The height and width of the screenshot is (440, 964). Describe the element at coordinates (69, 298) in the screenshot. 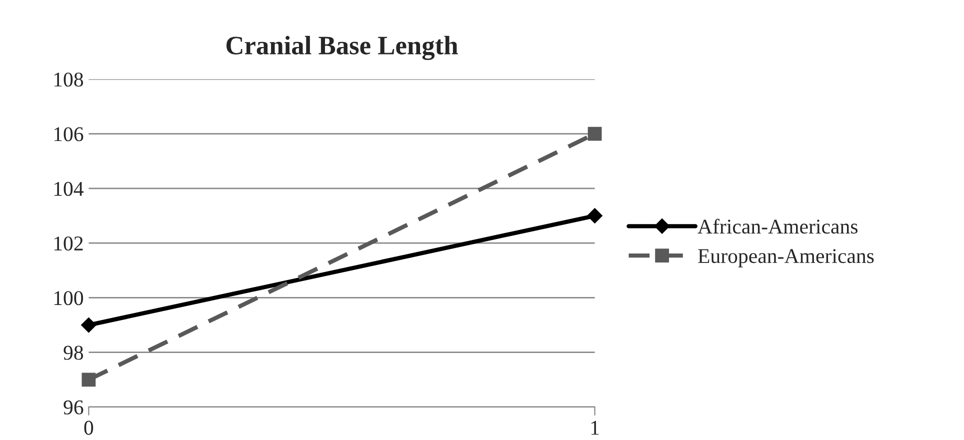

I see `y-tick-label: 100` at that location.